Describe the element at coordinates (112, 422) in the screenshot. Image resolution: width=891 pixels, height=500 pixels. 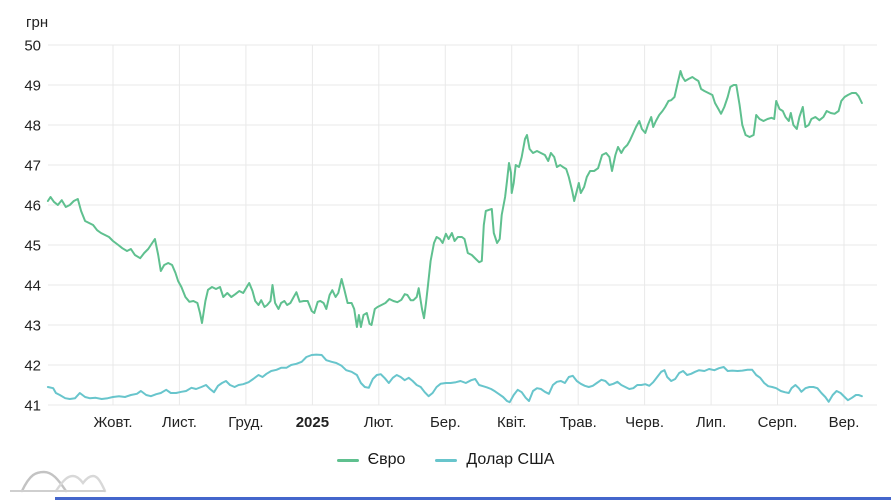
I see `x-tick-label: Жовт.` at that location.